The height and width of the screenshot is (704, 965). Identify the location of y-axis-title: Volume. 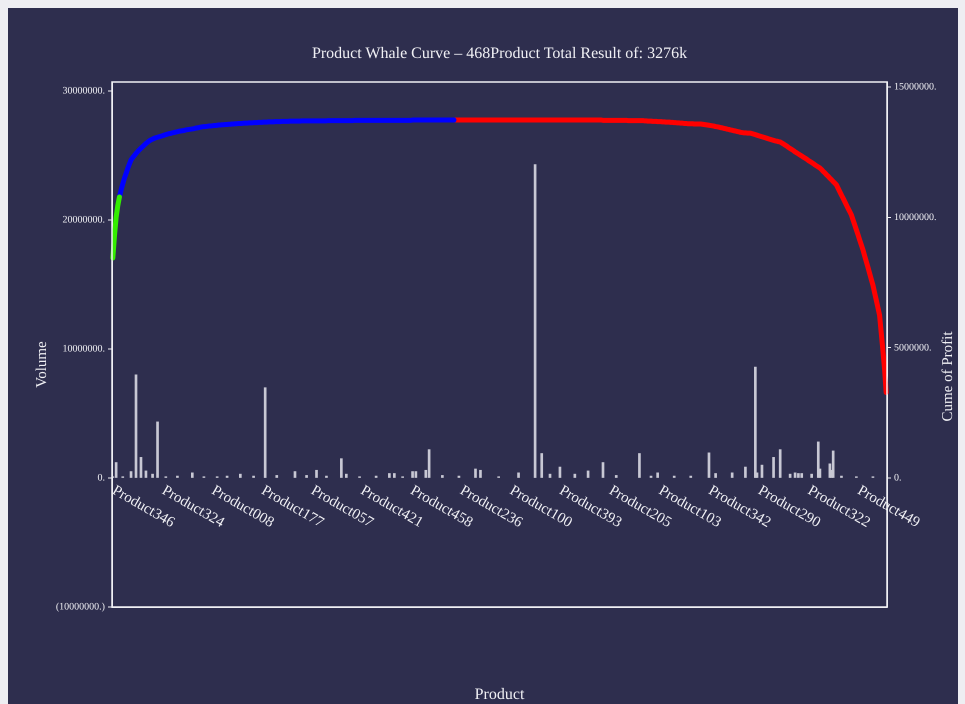
(42, 364).